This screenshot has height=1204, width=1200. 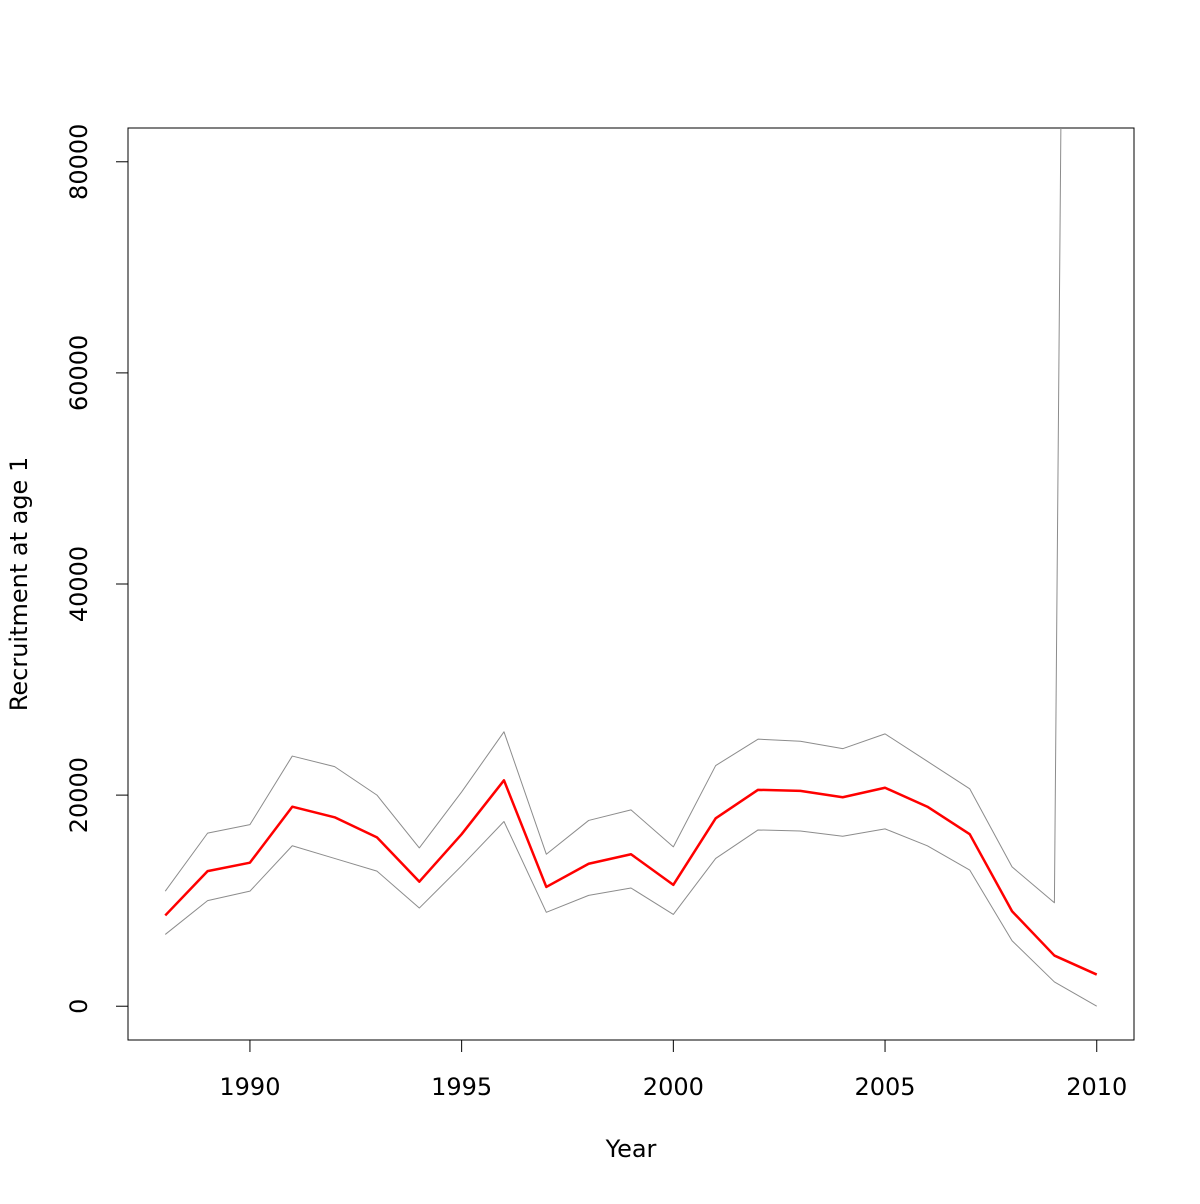 What do you see at coordinates (1096, 1087) in the screenshot?
I see `x-tick-label: 2010` at bounding box center [1096, 1087].